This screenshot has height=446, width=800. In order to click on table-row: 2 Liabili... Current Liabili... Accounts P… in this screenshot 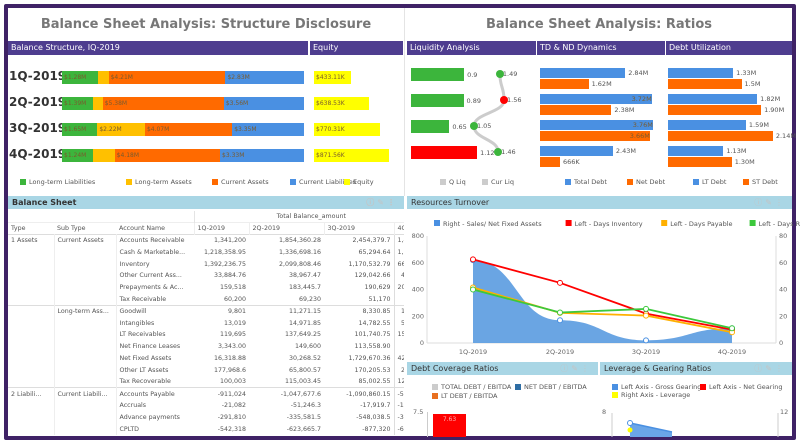, I will do `click(206, 393)`.